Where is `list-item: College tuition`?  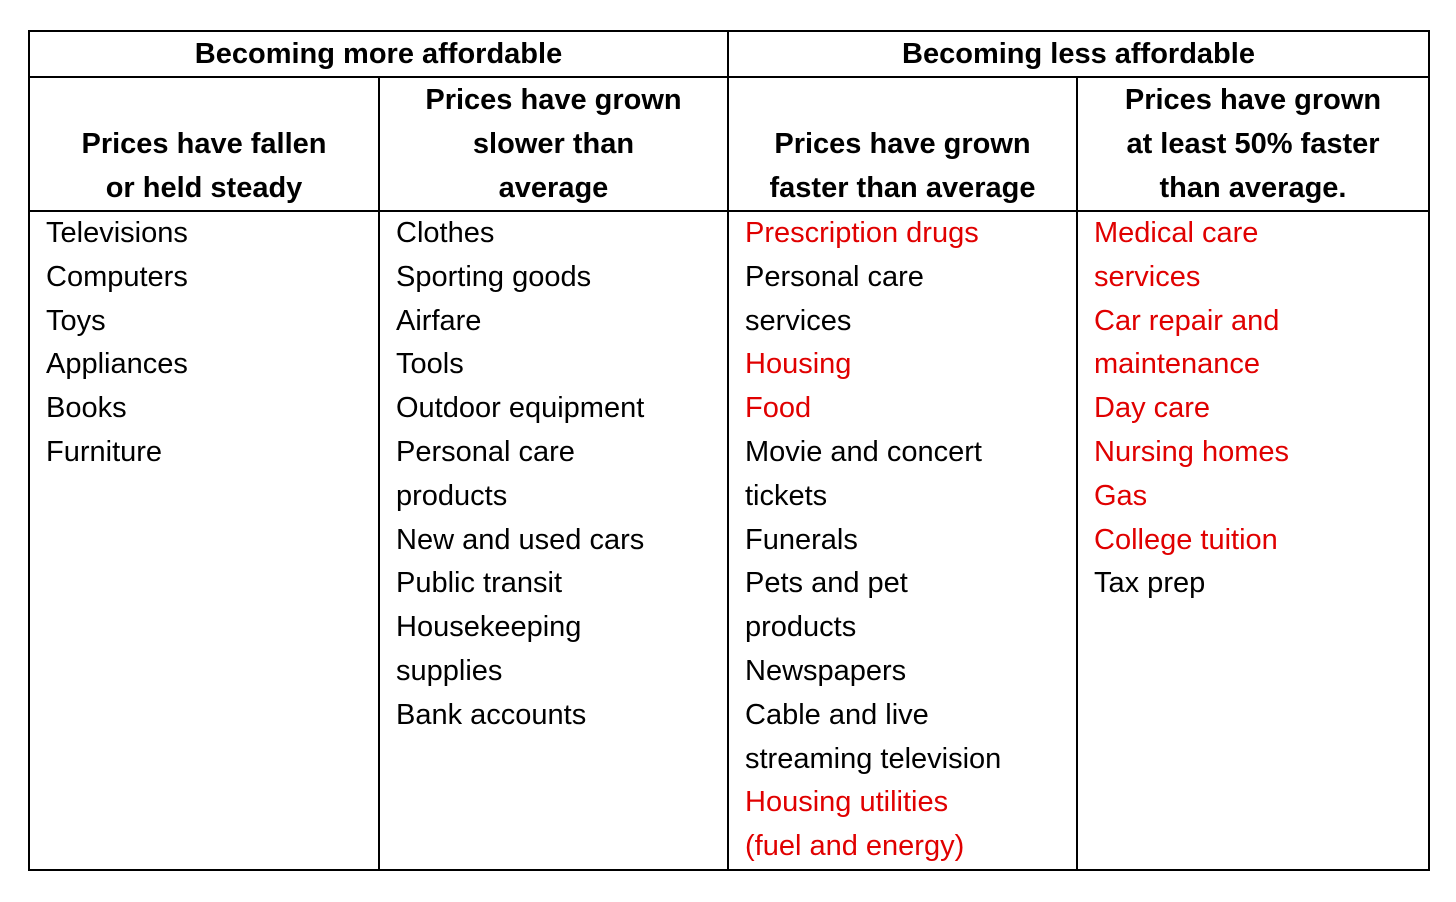
list-item: College tuition is located at coordinates (1186, 539).